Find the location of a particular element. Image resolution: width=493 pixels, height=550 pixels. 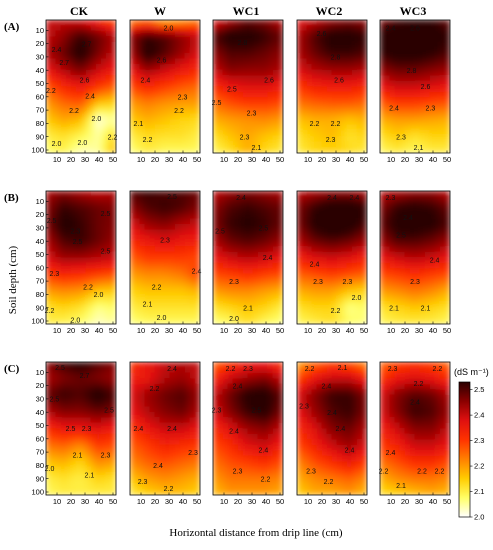

contour-label: 2.3 is located at coordinates (248, 369).